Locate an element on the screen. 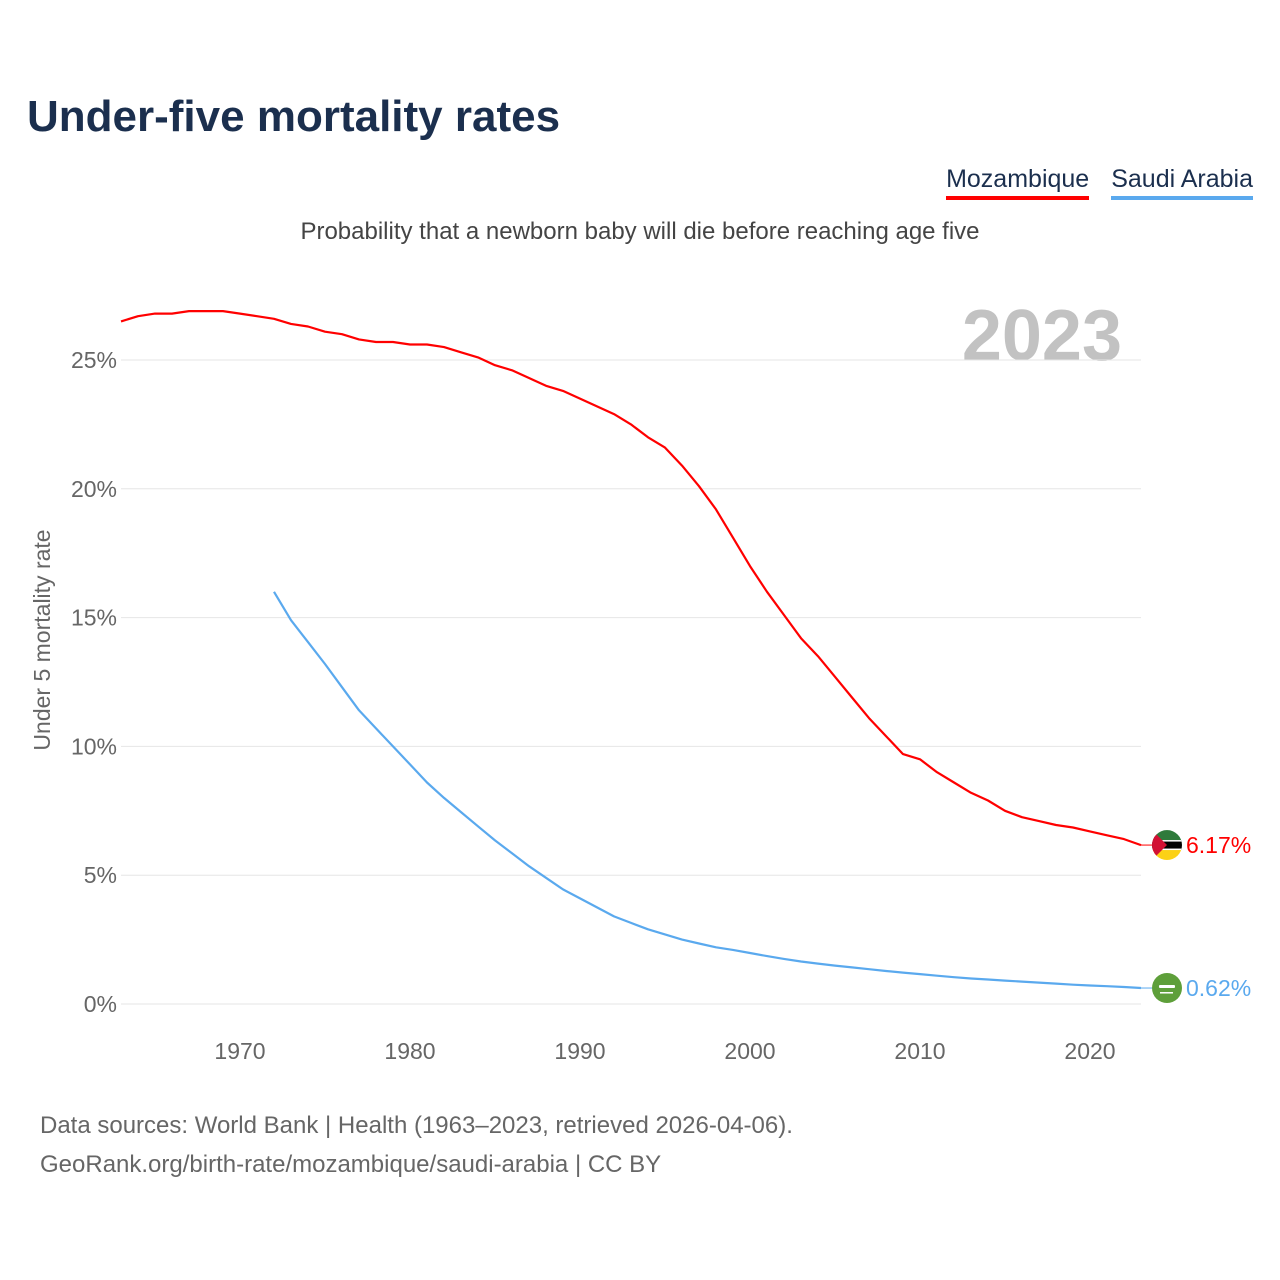  legend-item-mozambique: Mozambique is located at coordinates (1018, 182).